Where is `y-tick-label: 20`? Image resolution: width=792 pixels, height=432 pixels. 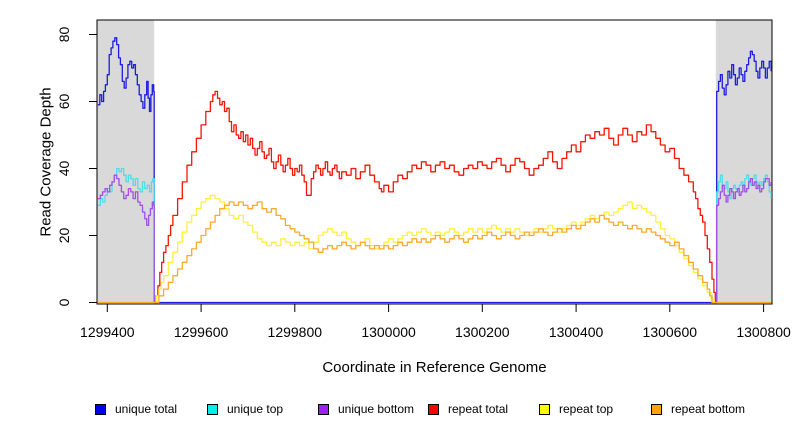
y-tick-label: 20 is located at coordinates (64, 236).